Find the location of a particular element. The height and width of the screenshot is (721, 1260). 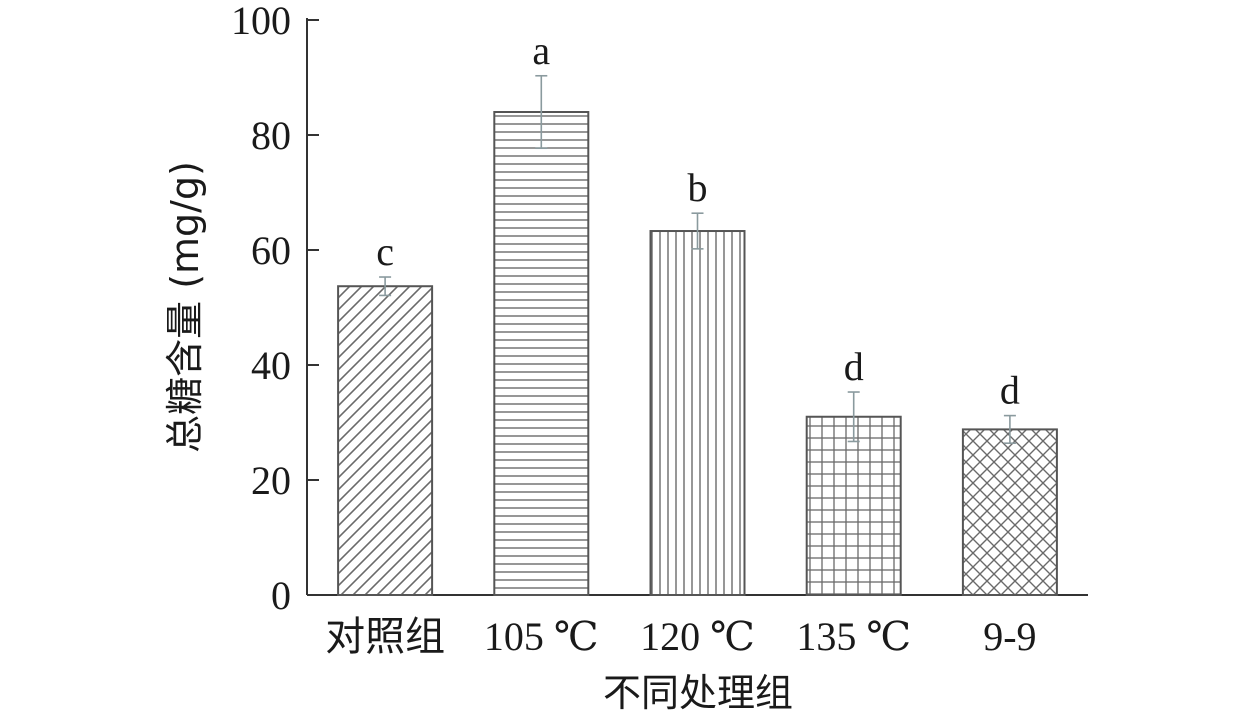

x-tick-label: 9-9 is located at coordinates (1009, 636).